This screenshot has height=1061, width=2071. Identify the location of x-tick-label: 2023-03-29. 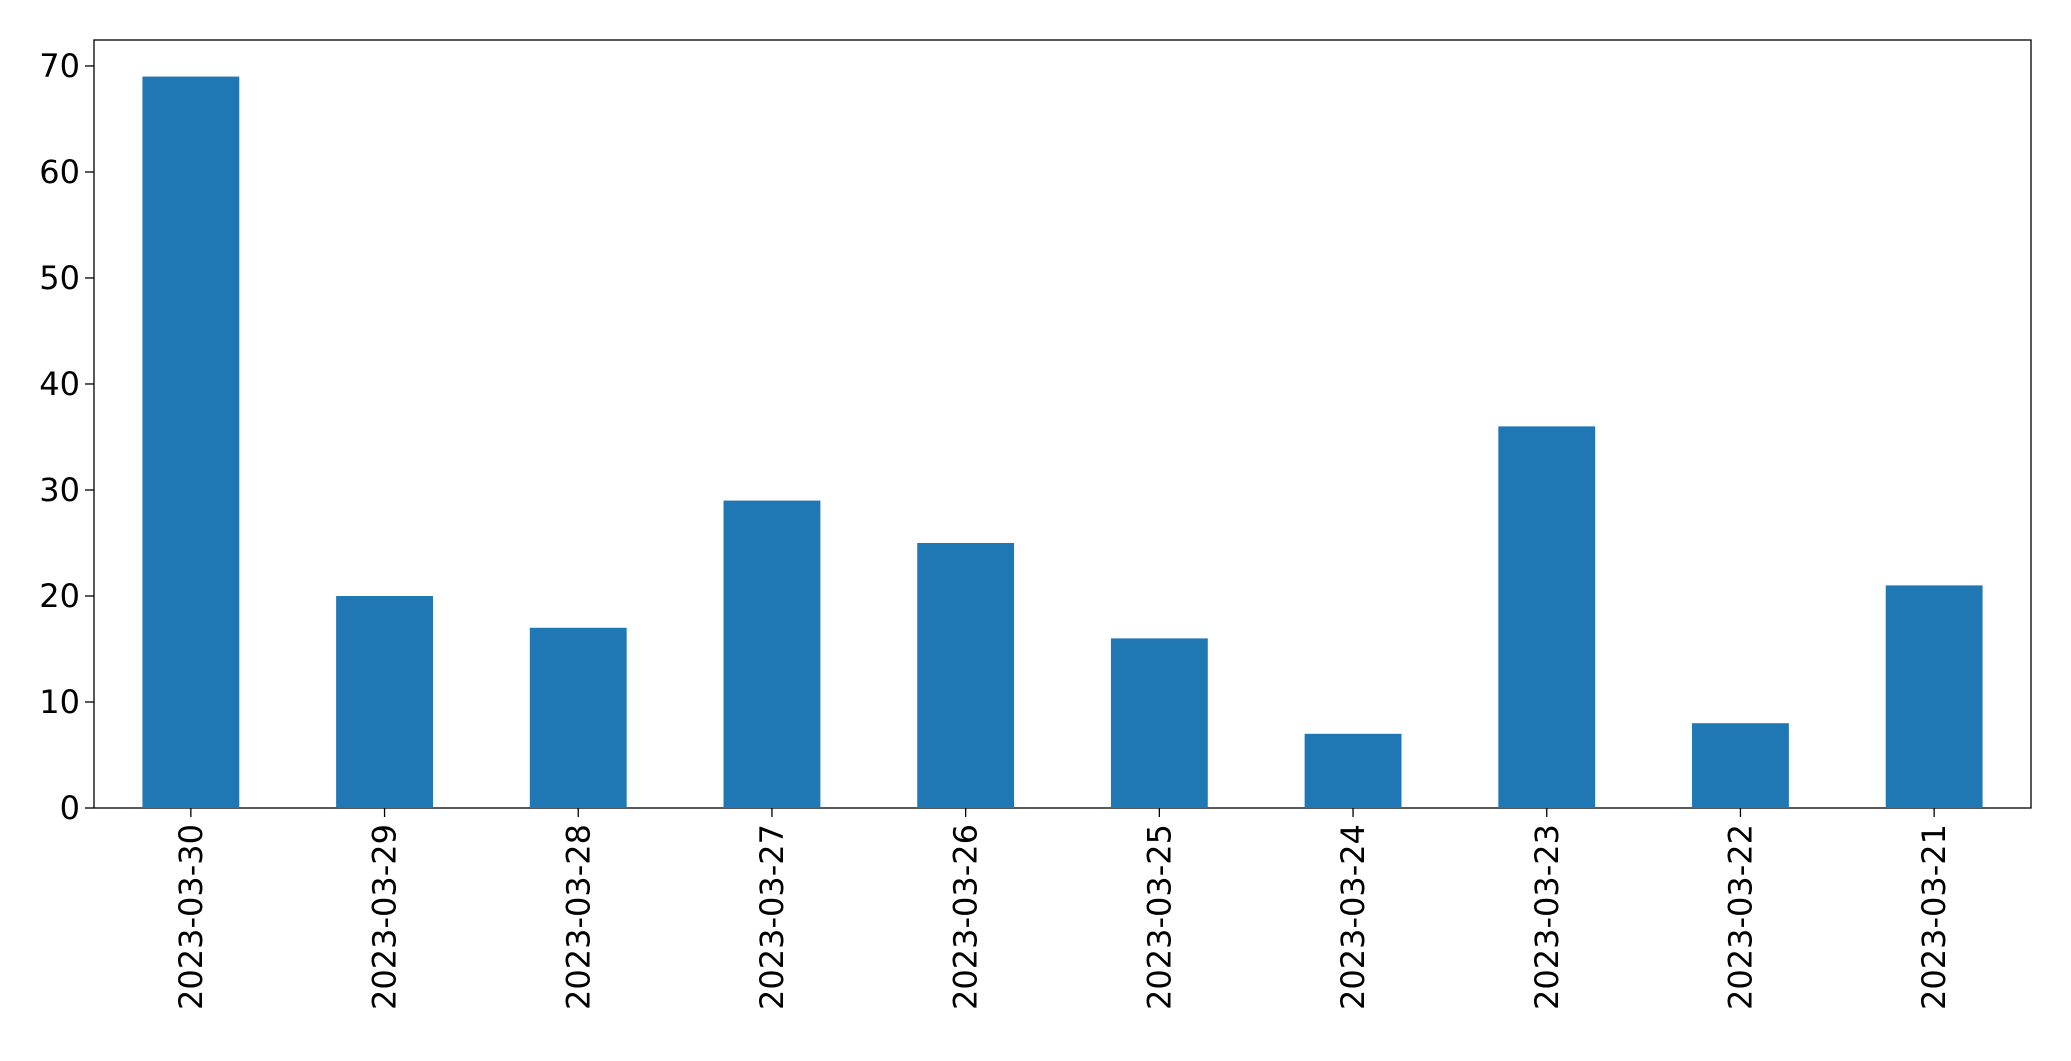
(385, 917).